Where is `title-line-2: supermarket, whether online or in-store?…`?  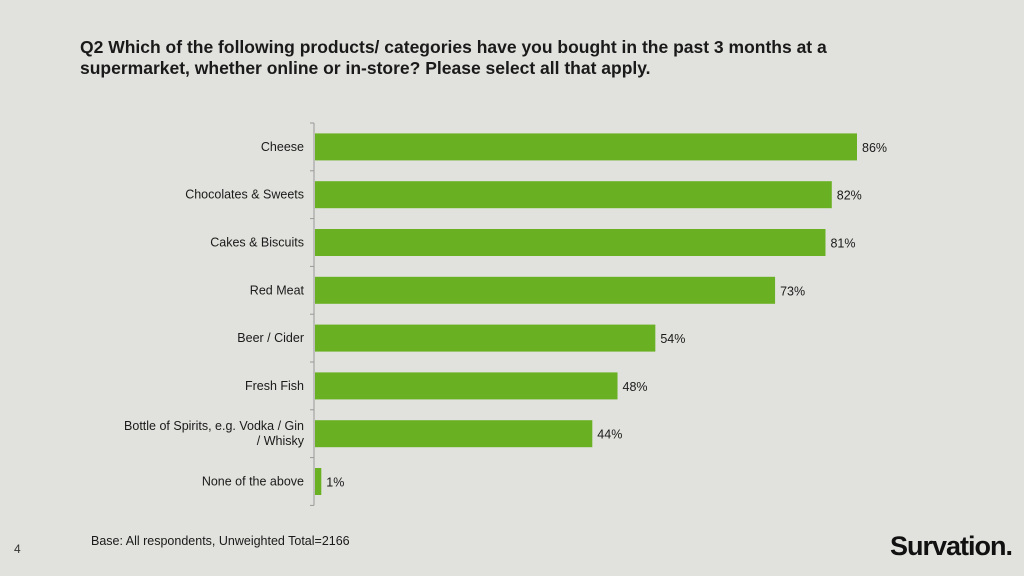 title-line-2: supermarket, whether online or in-store?… is located at coordinates (365, 68).